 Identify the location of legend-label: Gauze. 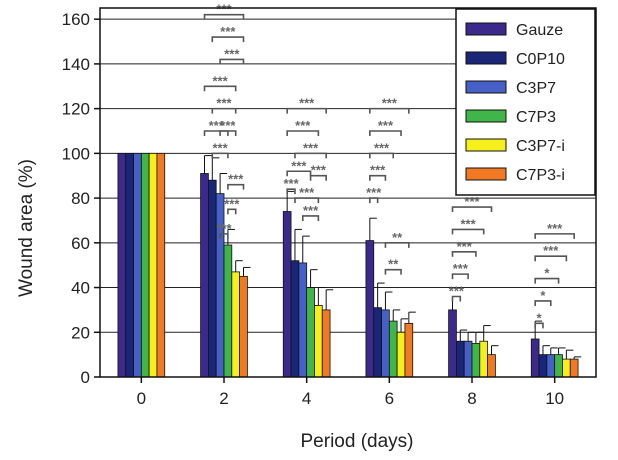
(539, 30).